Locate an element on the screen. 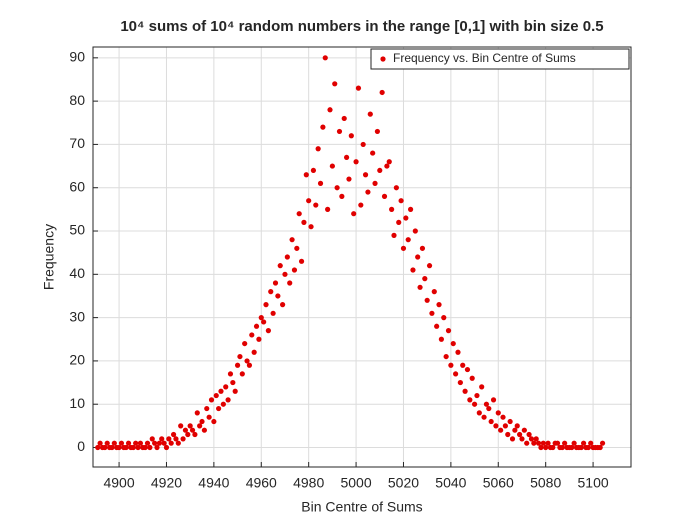 The width and height of the screenshot is (700, 525). y-tick-label: 20 is located at coordinates (77, 360).